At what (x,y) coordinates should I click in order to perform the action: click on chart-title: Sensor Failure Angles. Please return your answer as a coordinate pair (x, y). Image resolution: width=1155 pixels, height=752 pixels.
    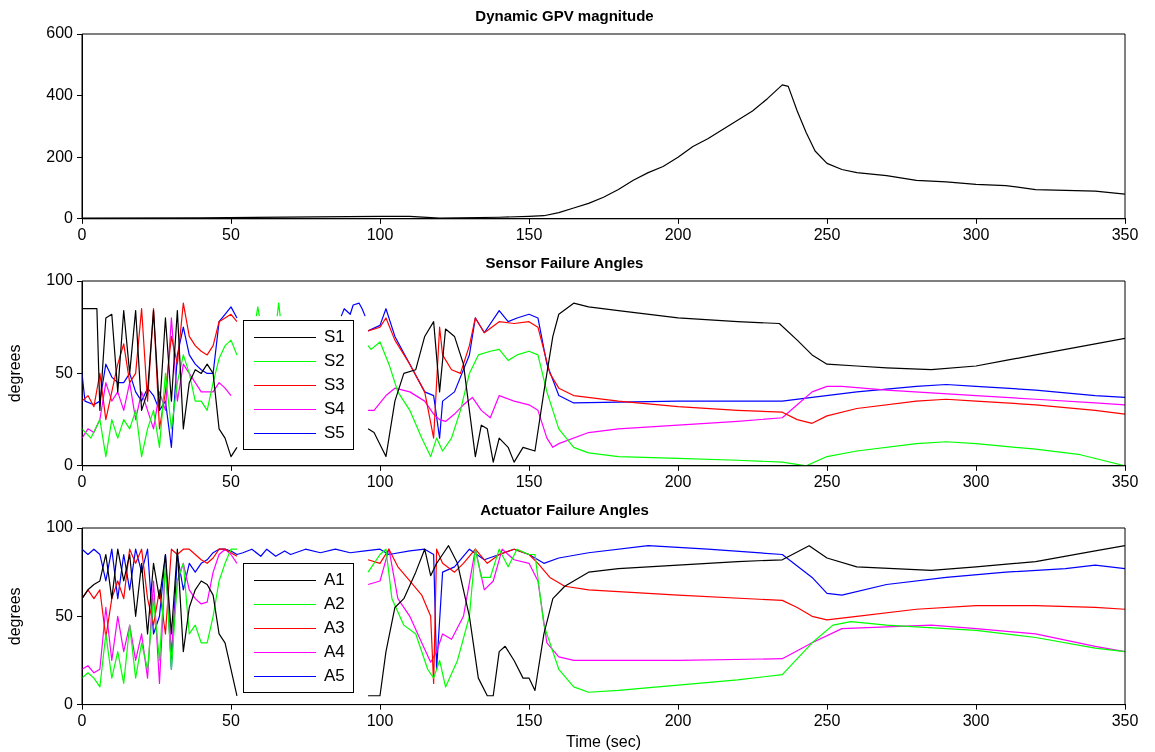
    Looking at the image, I should click on (564, 263).